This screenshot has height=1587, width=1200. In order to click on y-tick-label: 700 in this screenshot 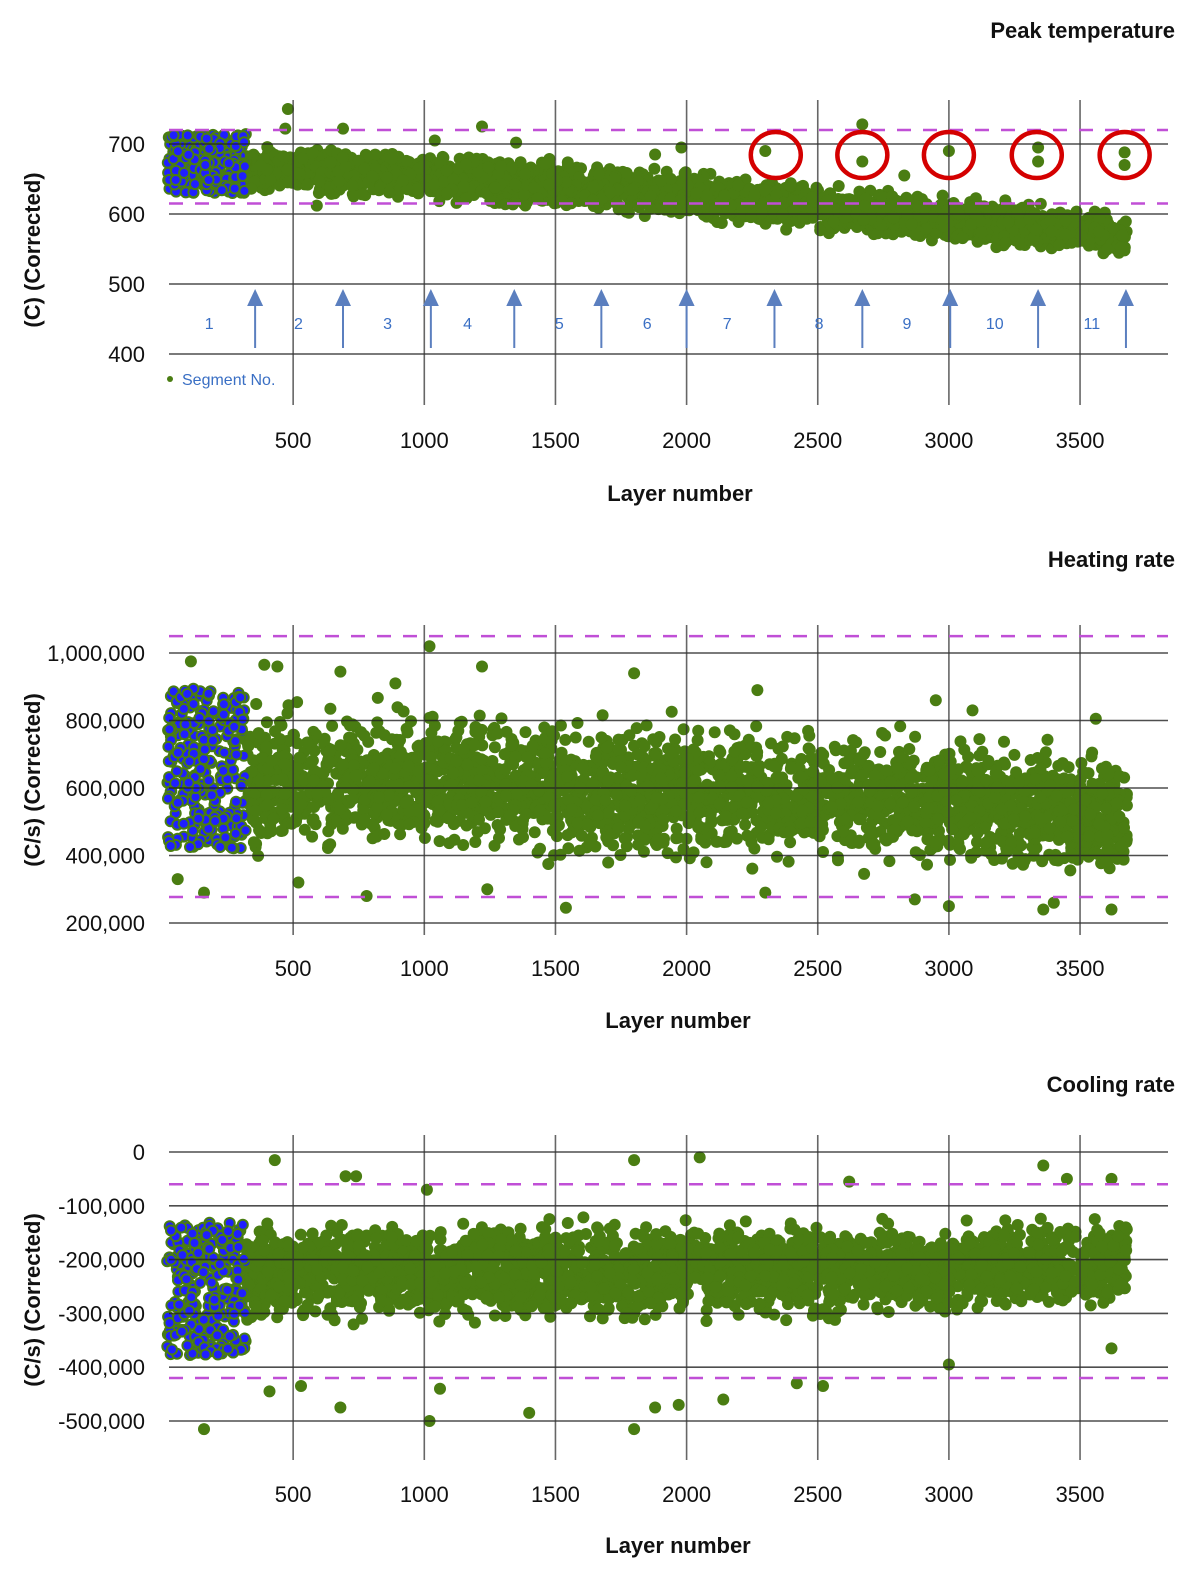, I will do `click(126, 144)`.